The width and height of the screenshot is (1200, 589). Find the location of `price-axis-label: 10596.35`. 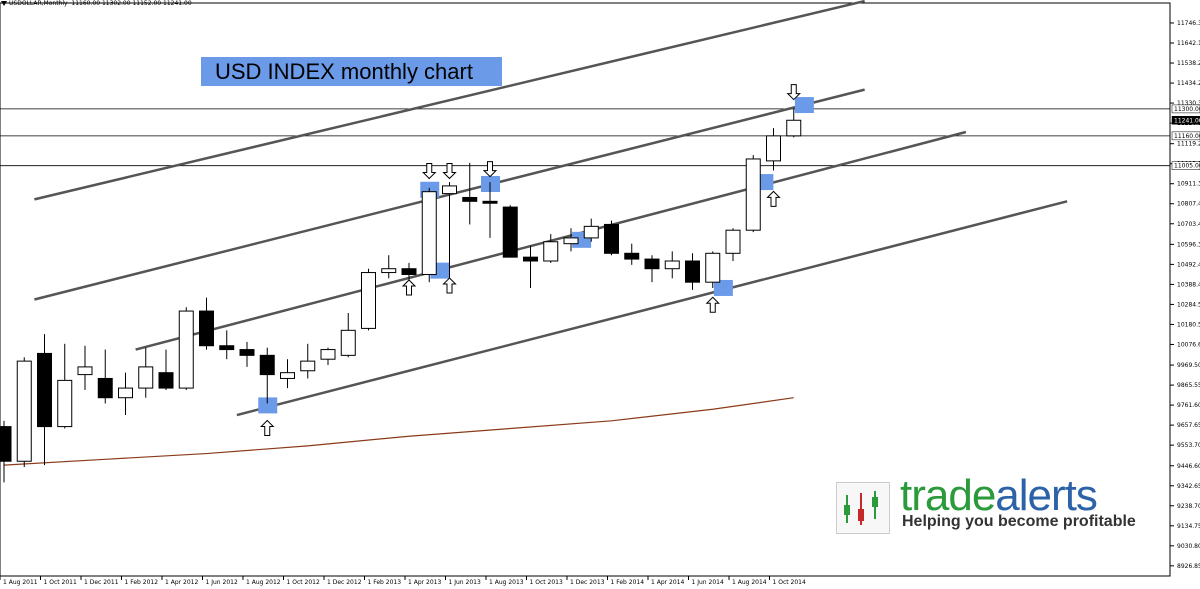

price-axis-label: 10596.35 is located at coordinates (1188, 244).